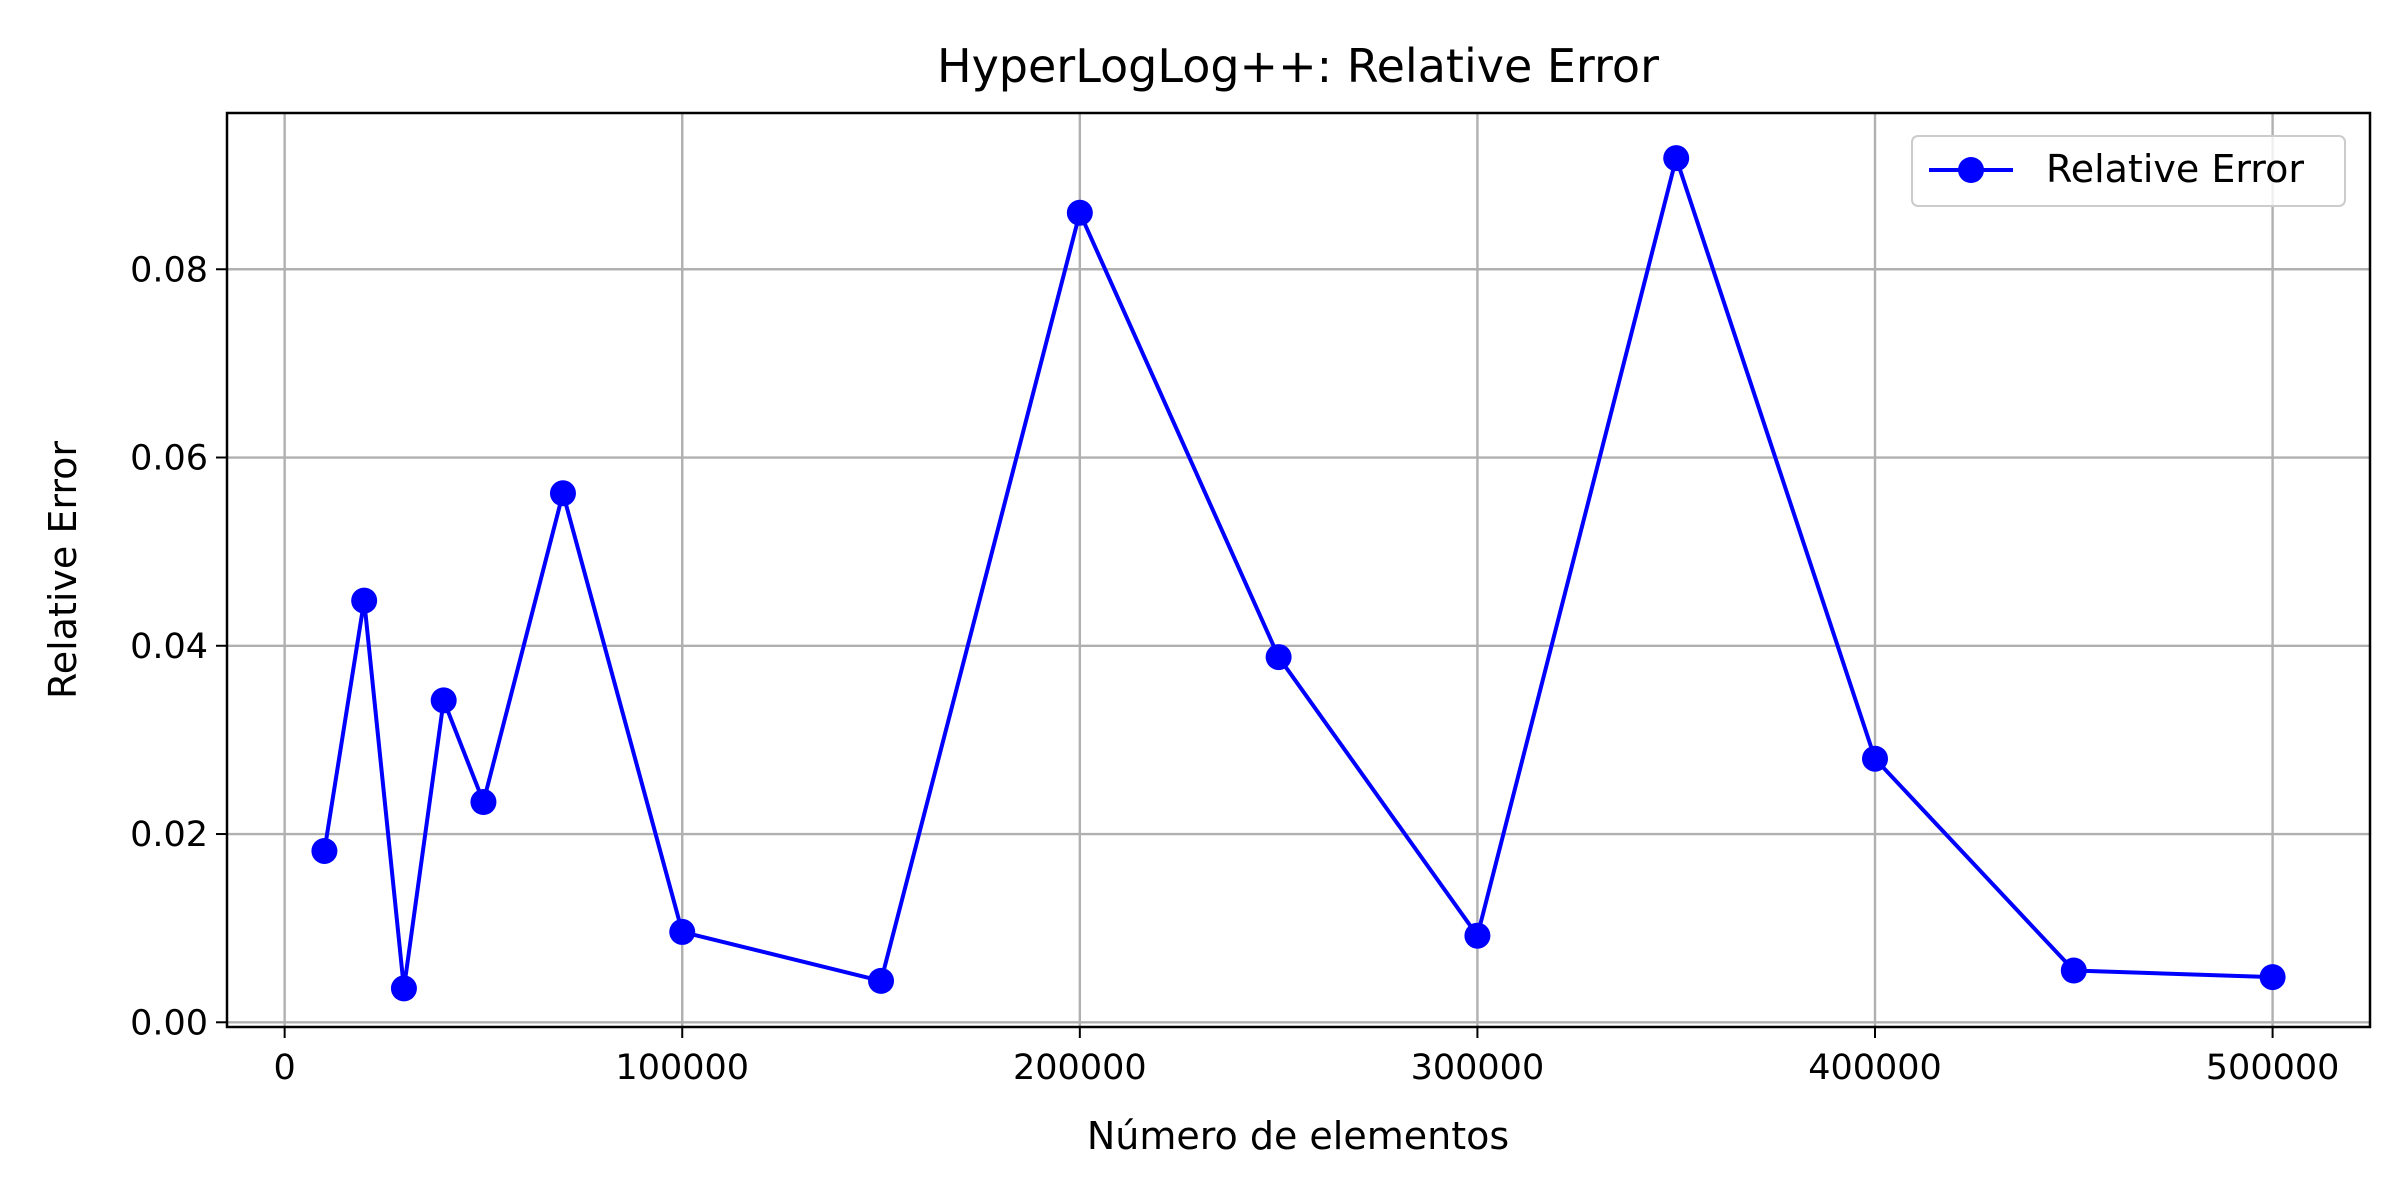 This screenshot has width=2400, height=1200. What do you see at coordinates (63, 570) in the screenshot?
I see `y-axis-title: Relative Error` at bounding box center [63, 570].